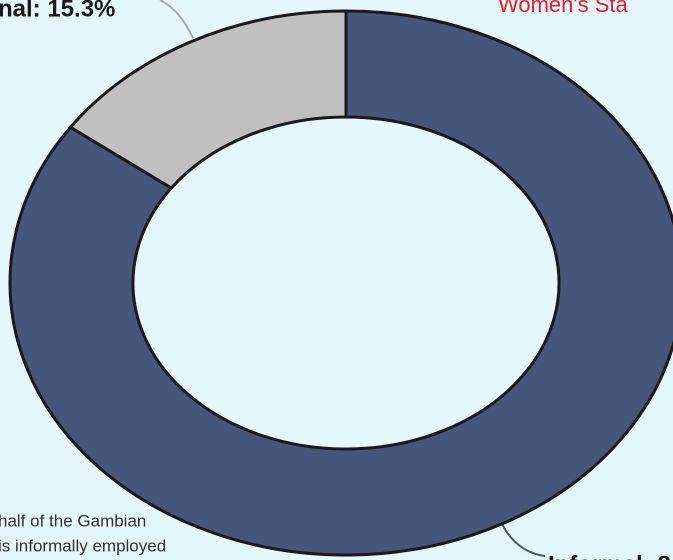  Describe the element at coordinates (563, 8) in the screenshot. I see `chart-title: Women's Sta` at that location.